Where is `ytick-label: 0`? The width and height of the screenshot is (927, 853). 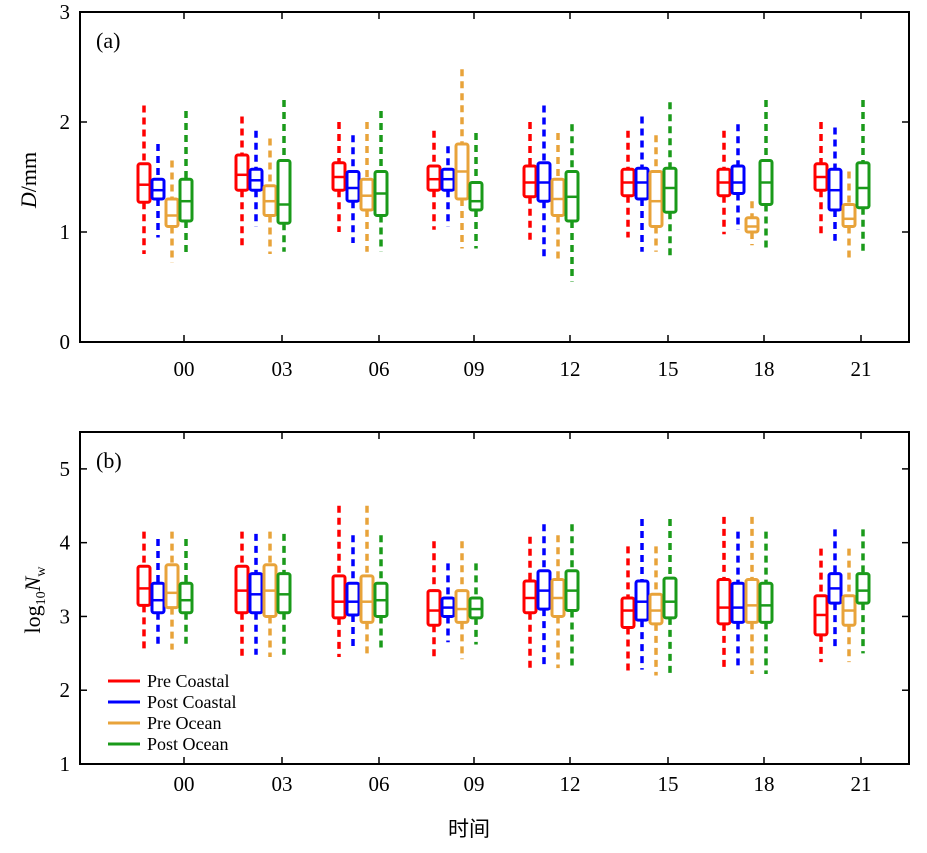
ytick-label: 0 is located at coordinates (65, 342).